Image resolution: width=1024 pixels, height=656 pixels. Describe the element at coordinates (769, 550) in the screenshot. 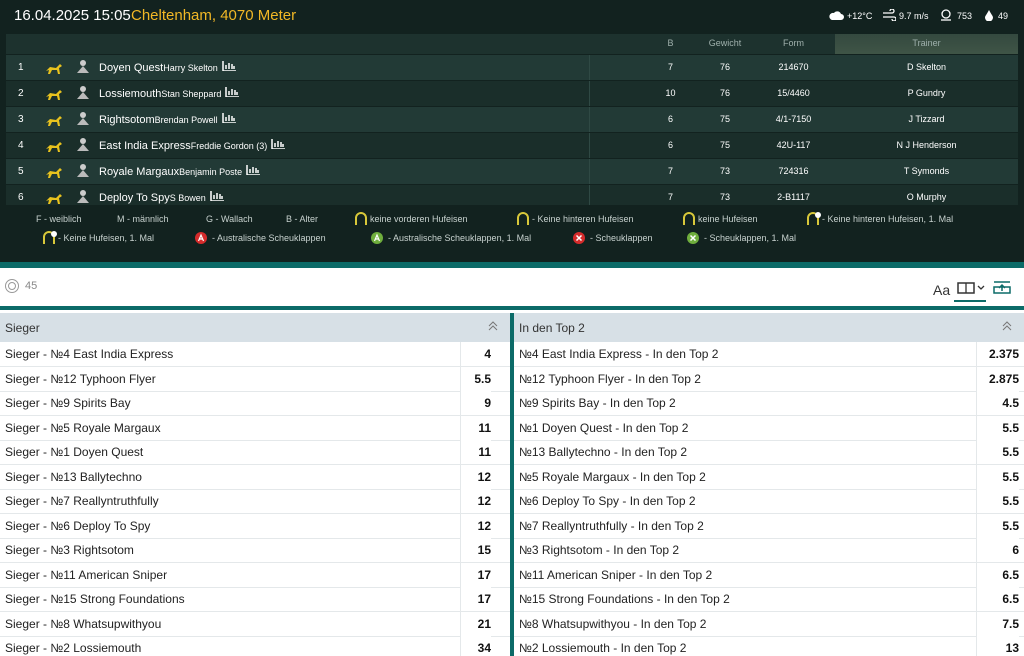

I see `market-row: №3 Rightsotom - In den Top 2 6` at that location.